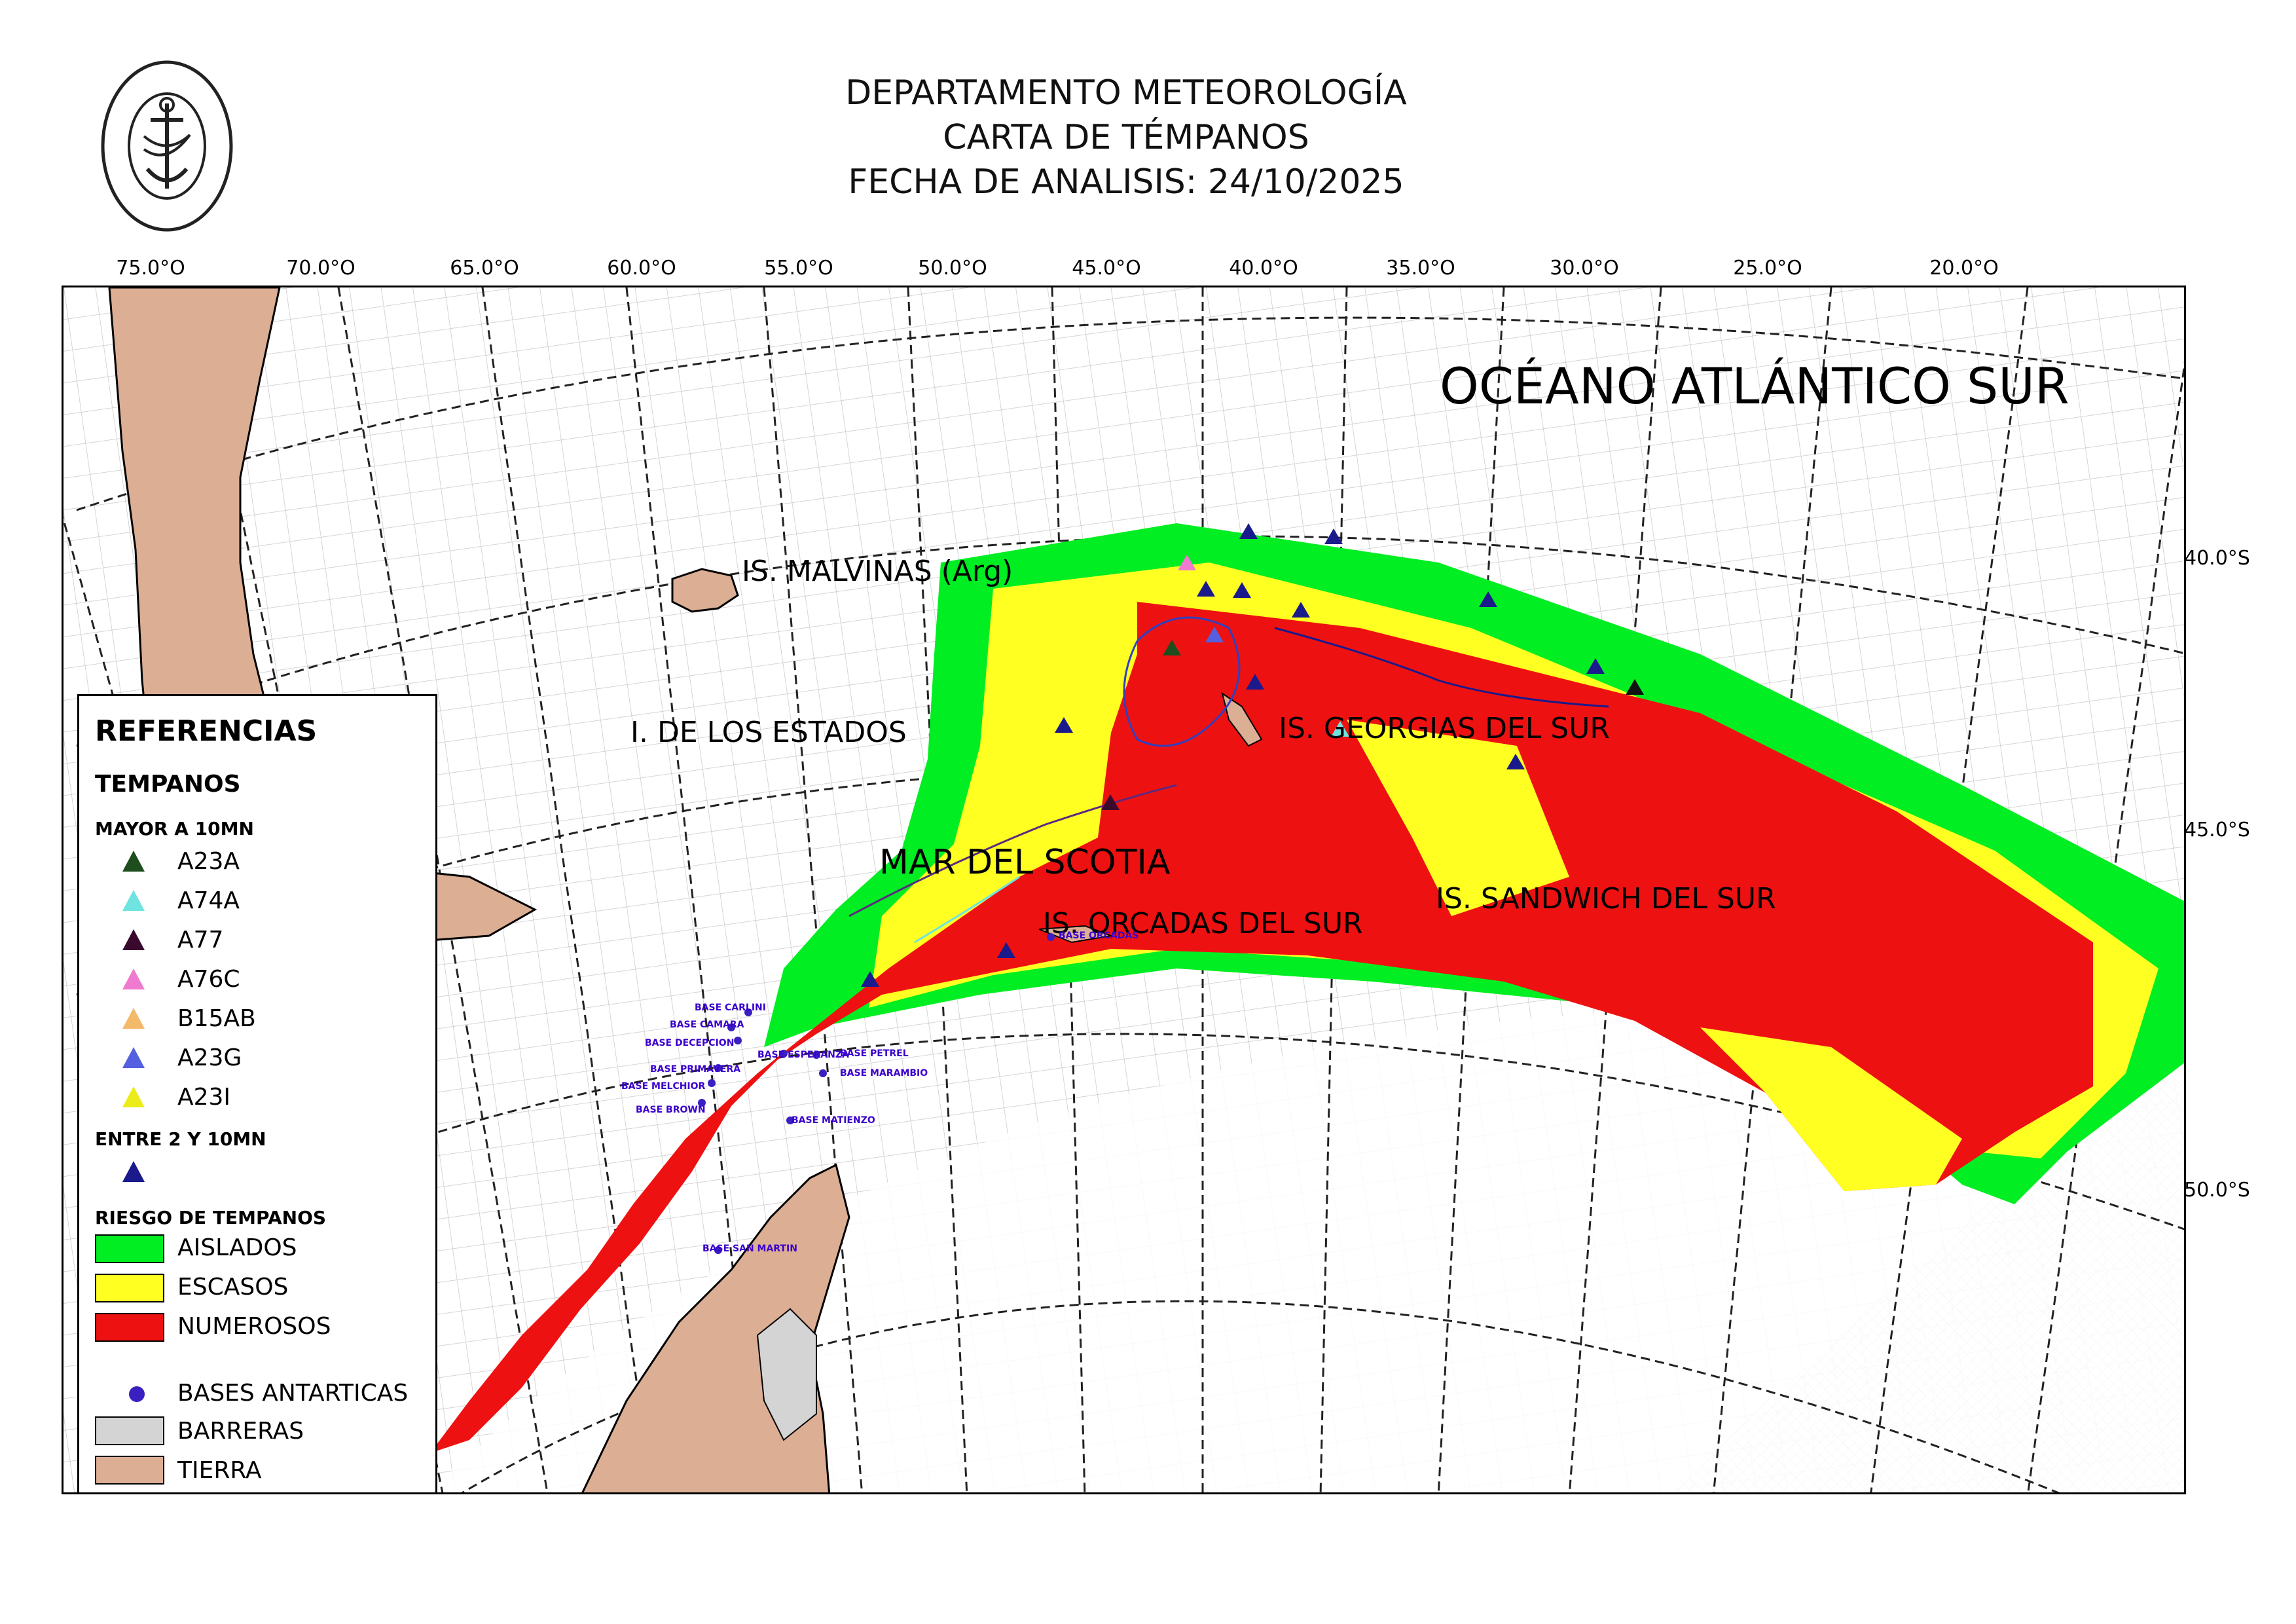 Image resolution: width=2296 pixels, height=1624 pixels. Describe the element at coordinates (798, 268) in the screenshot. I see `lon-label: 55.0°O` at that location.